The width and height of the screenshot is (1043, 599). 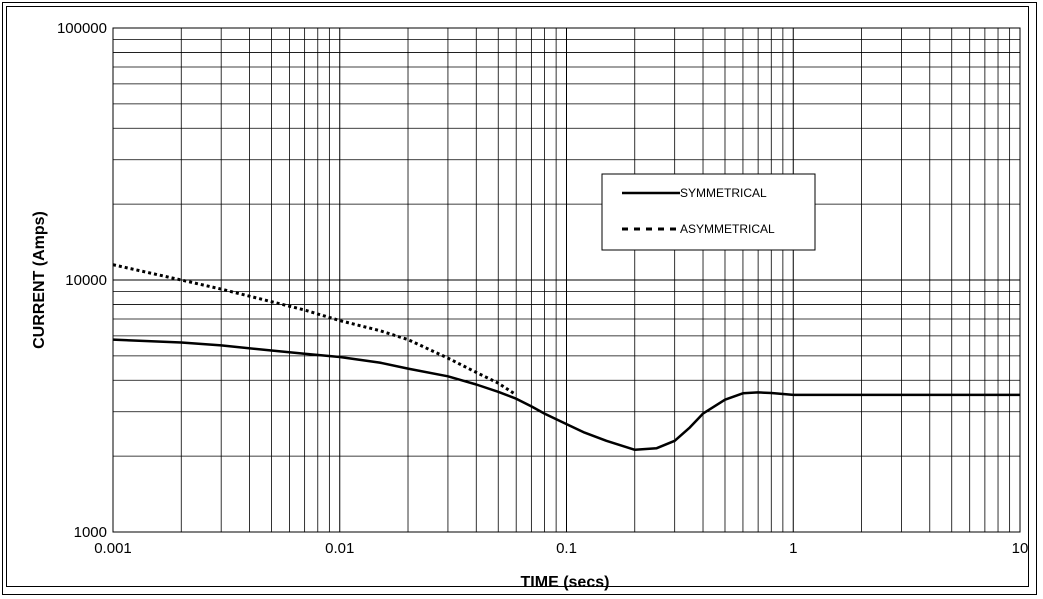 What do you see at coordinates (566, 548) in the screenshot?
I see `x-tick-label: 0.1` at bounding box center [566, 548].